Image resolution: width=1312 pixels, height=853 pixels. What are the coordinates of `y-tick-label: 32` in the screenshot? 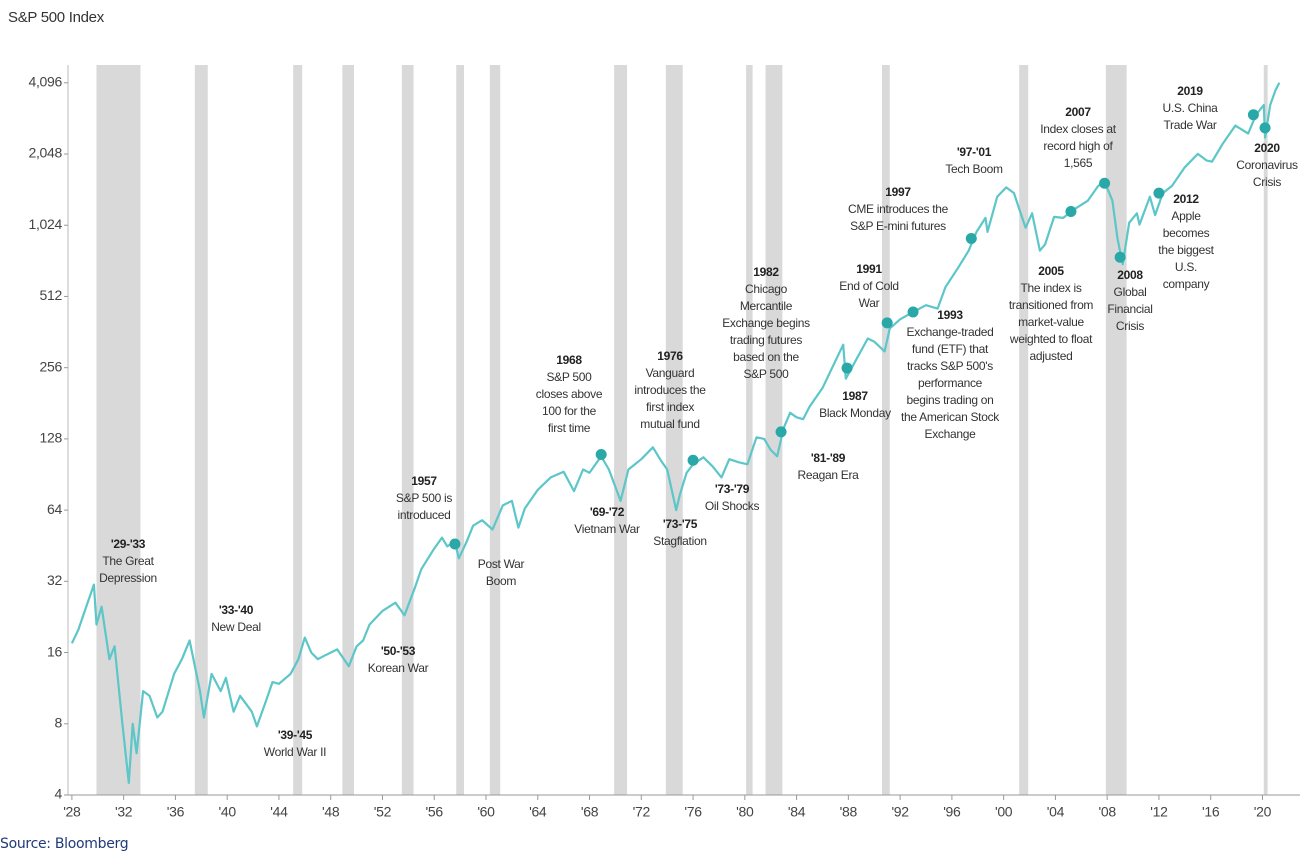 It's located at (54, 580).